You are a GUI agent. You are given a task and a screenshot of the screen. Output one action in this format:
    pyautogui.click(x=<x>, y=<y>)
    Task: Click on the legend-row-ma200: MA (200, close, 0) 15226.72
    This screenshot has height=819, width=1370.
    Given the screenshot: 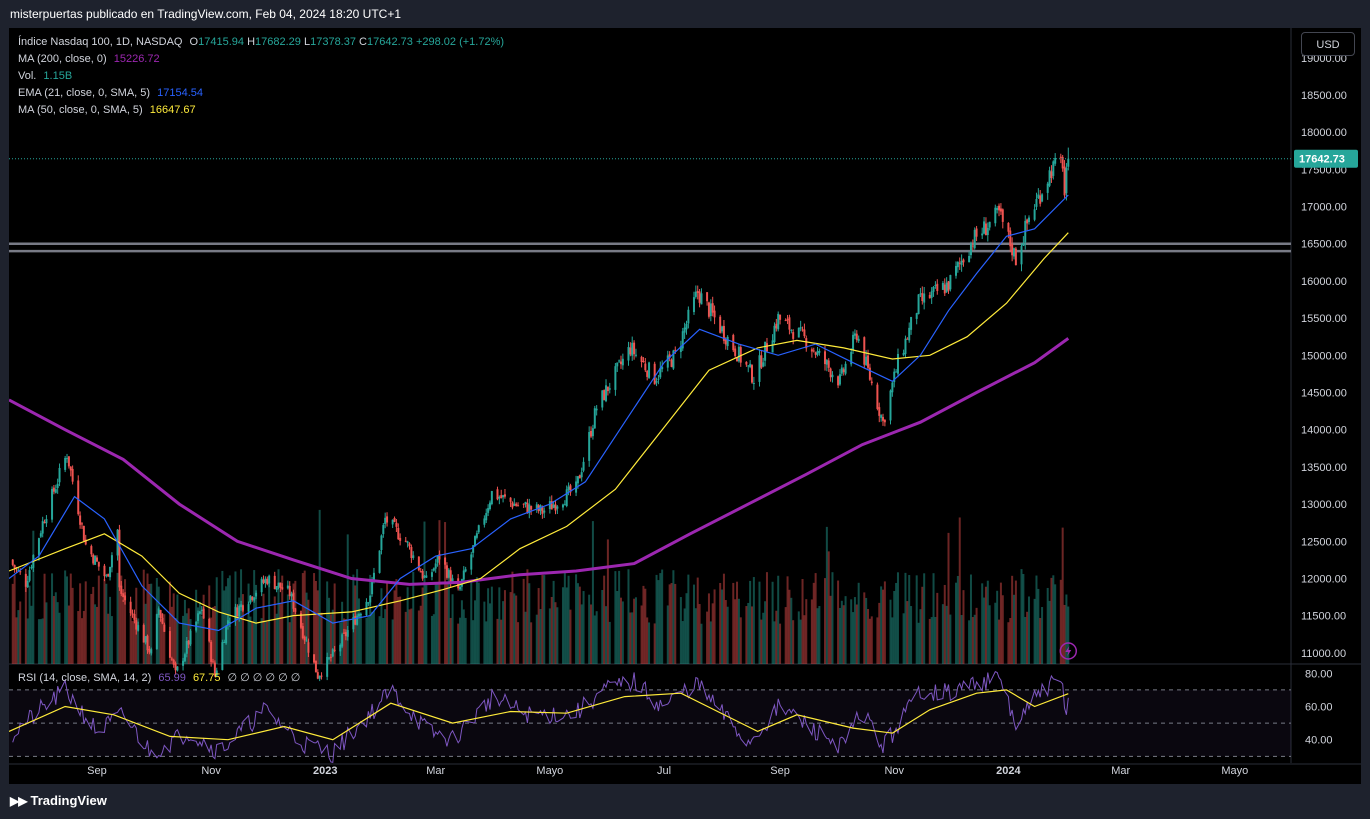 What is the action you would take?
    pyautogui.click(x=261, y=59)
    